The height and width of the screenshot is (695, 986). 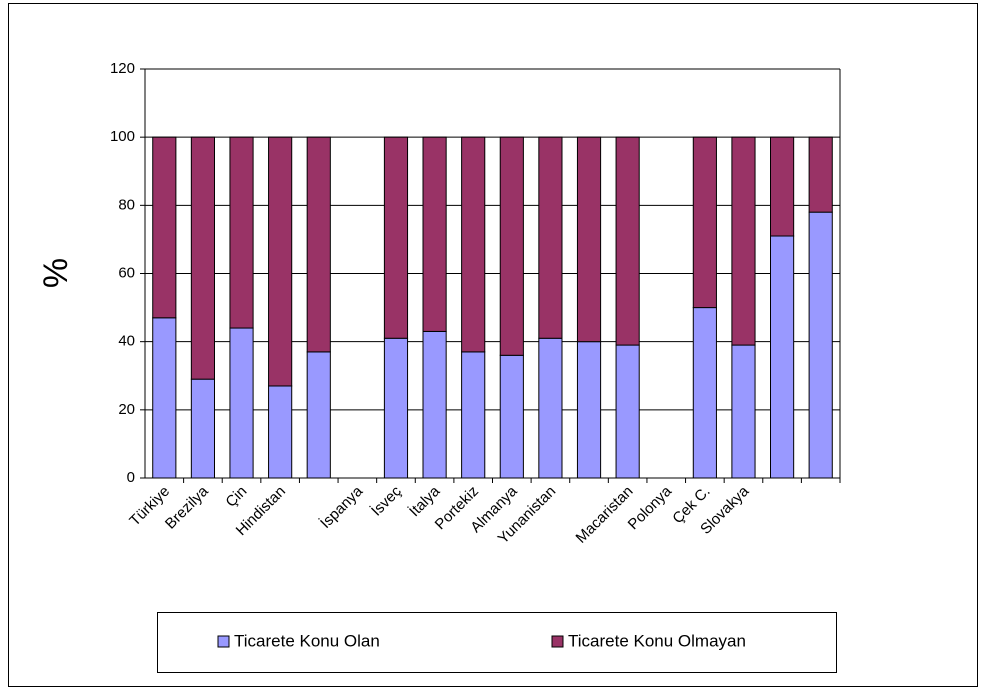 I want to click on legend-label: Ticarete Konu Olmayan, so click(x=657, y=640).